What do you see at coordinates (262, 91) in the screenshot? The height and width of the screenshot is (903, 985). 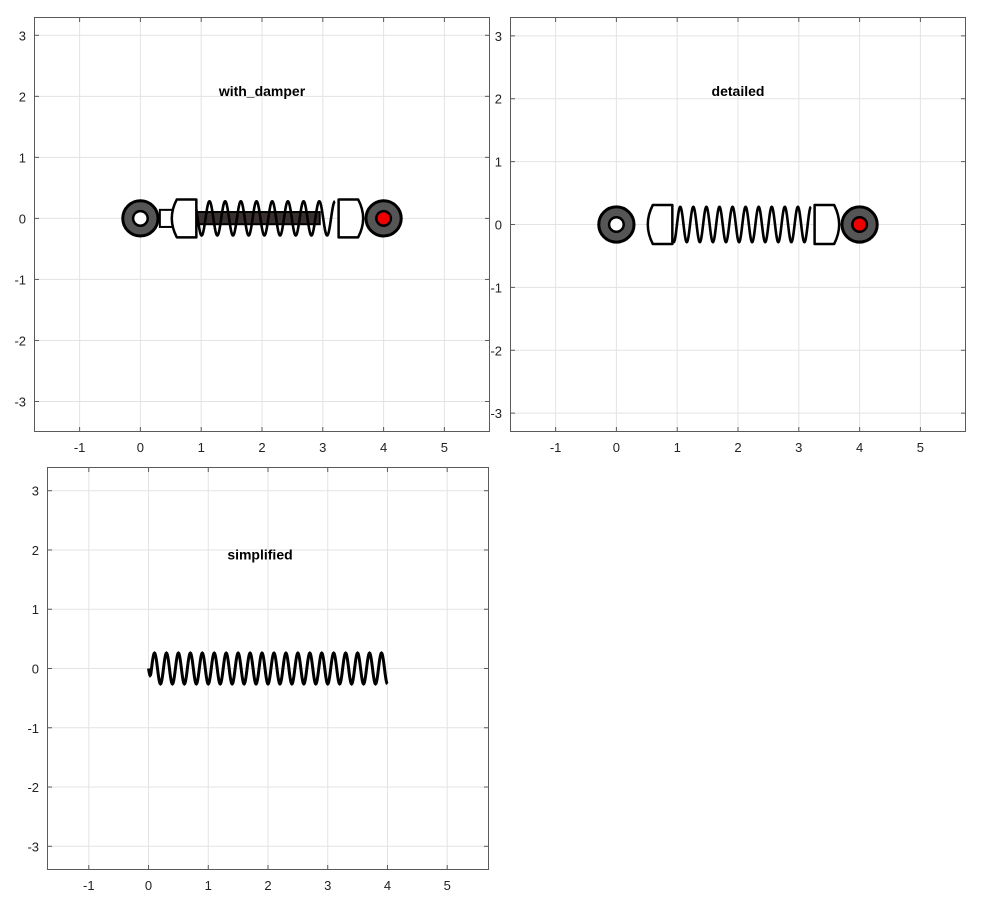 I see `panel-title: with_damper` at bounding box center [262, 91].